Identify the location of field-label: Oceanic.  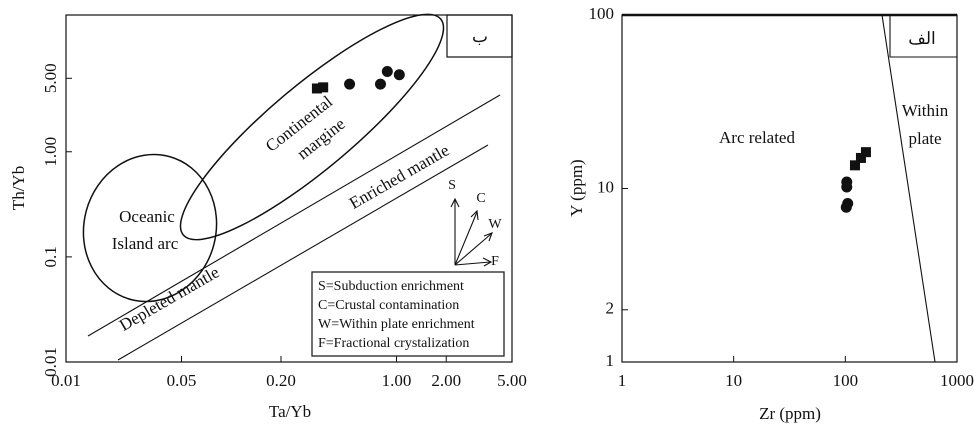
(147, 216).